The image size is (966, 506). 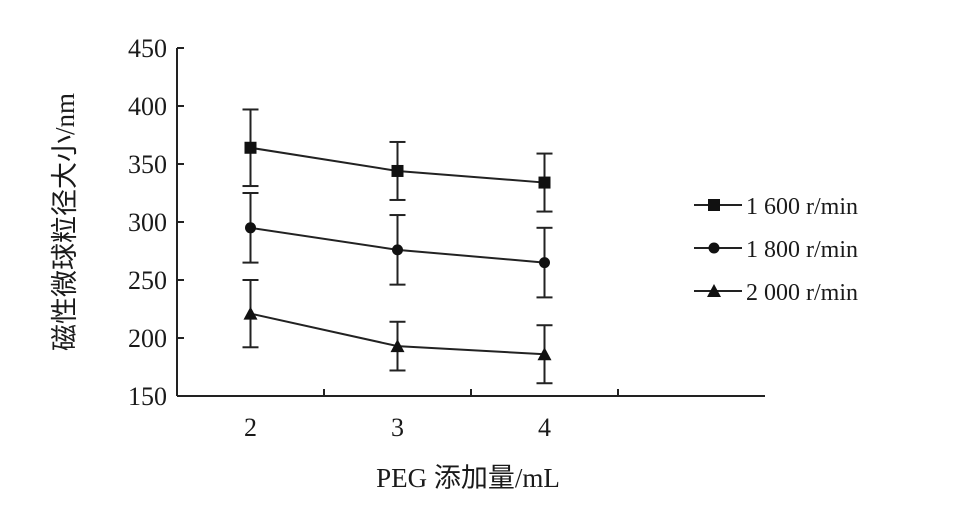 What do you see at coordinates (147, 48) in the screenshot?
I see `y-tick-label: 450` at bounding box center [147, 48].